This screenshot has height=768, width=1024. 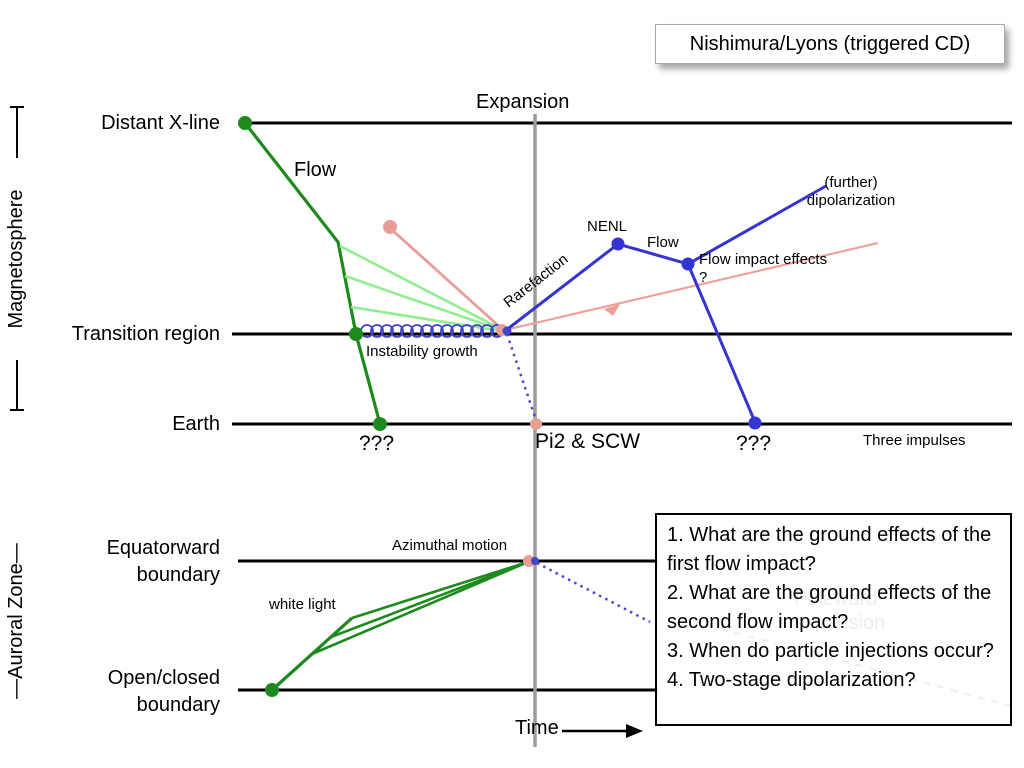 I want to click on open-closed-boundary-label: Open/closed boundary, so click(x=163, y=691).